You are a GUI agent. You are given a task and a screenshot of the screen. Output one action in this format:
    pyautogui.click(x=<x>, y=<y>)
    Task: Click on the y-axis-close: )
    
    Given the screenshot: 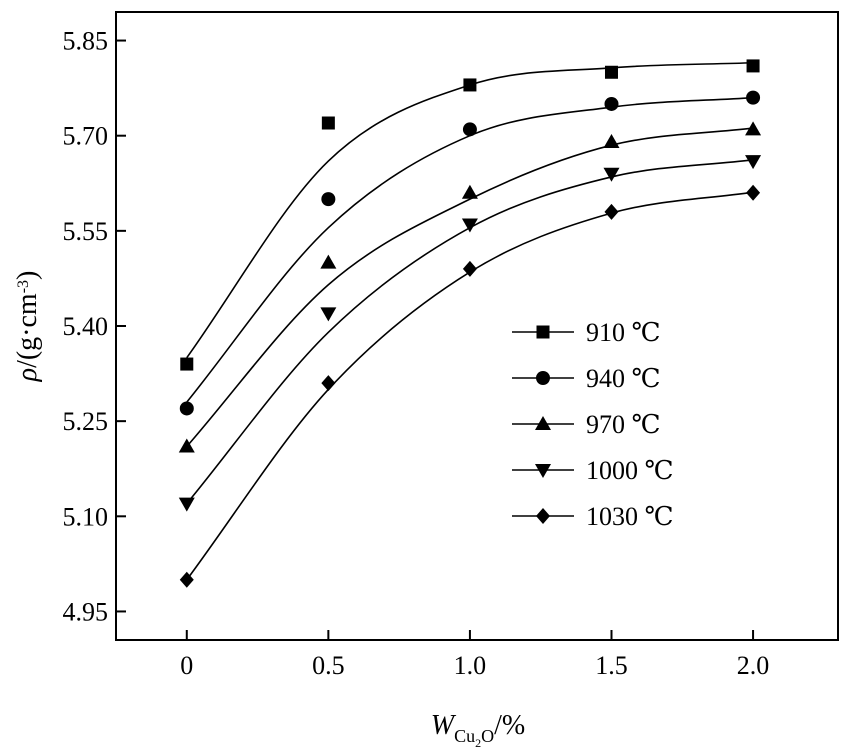 What is the action you would take?
    pyautogui.click(x=27, y=275)
    